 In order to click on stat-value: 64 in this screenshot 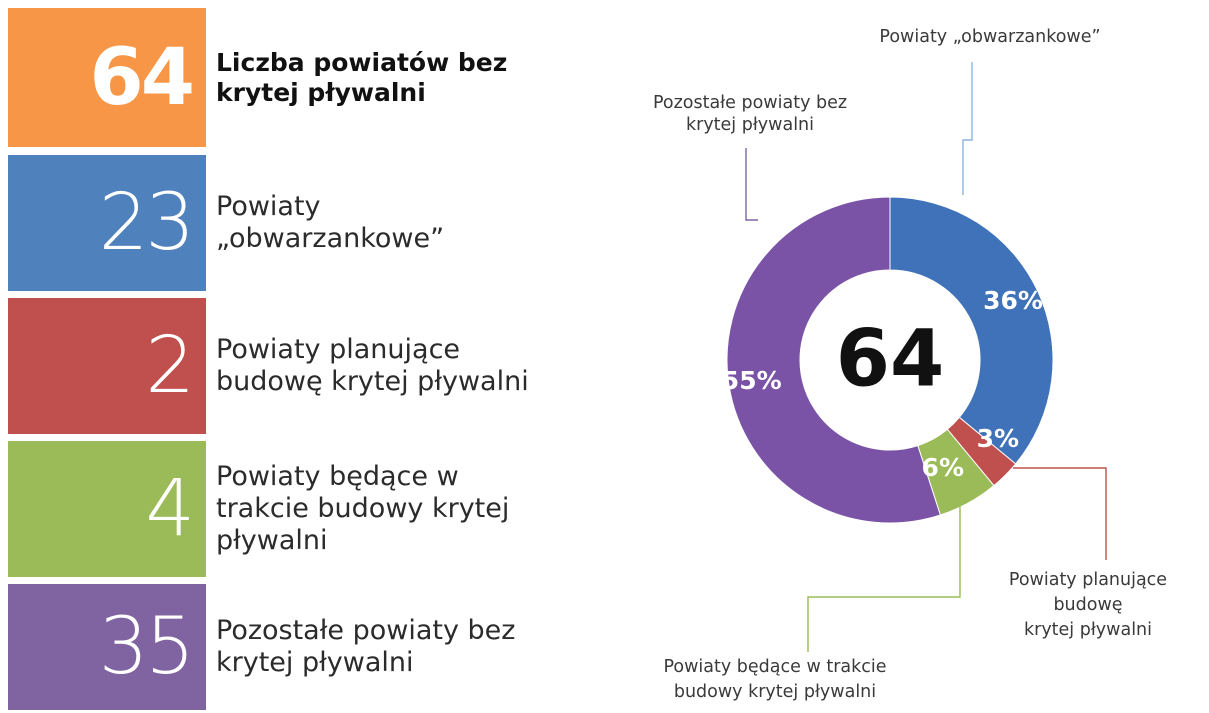, I will do `click(142, 77)`.